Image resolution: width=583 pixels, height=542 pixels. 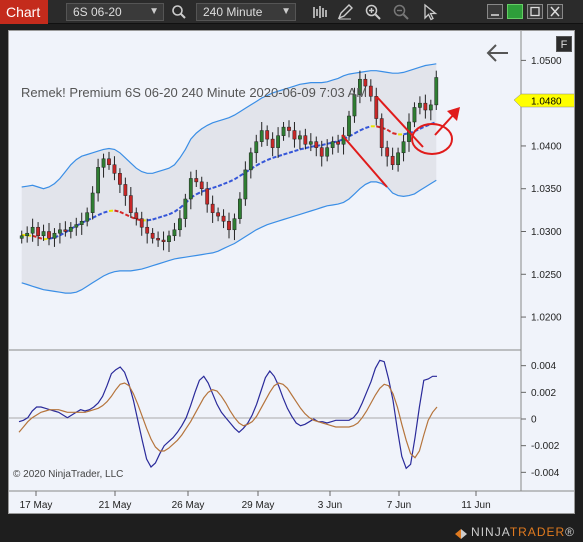 What do you see at coordinates (429, 12) in the screenshot?
I see `pointer-icon` at bounding box center [429, 12].